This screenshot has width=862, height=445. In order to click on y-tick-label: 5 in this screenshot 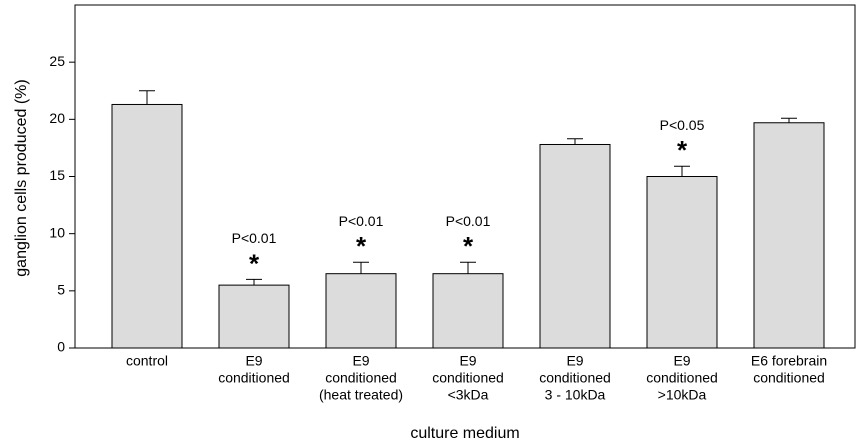, I will do `click(61, 290)`.